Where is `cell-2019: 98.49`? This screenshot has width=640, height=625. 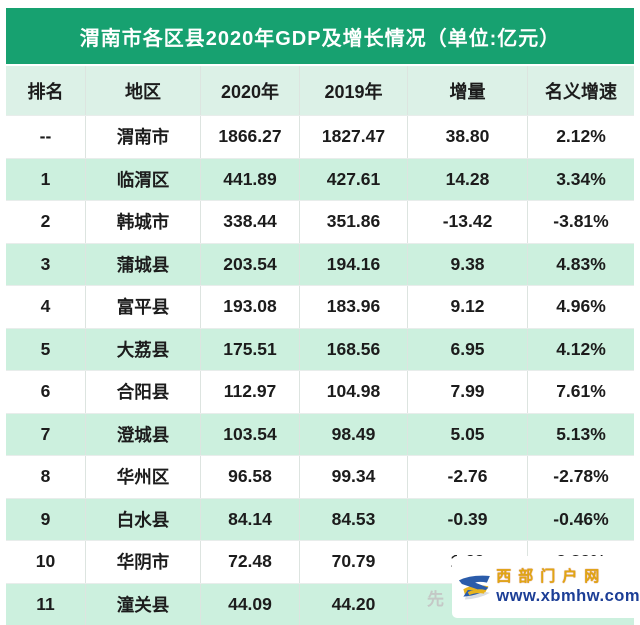 cell-2019: 98.49 is located at coordinates (354, 434).